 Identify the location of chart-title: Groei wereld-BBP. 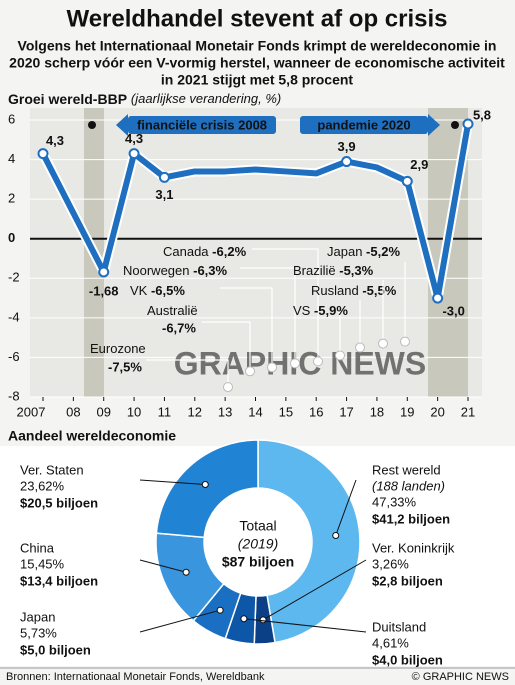
(67, 99).